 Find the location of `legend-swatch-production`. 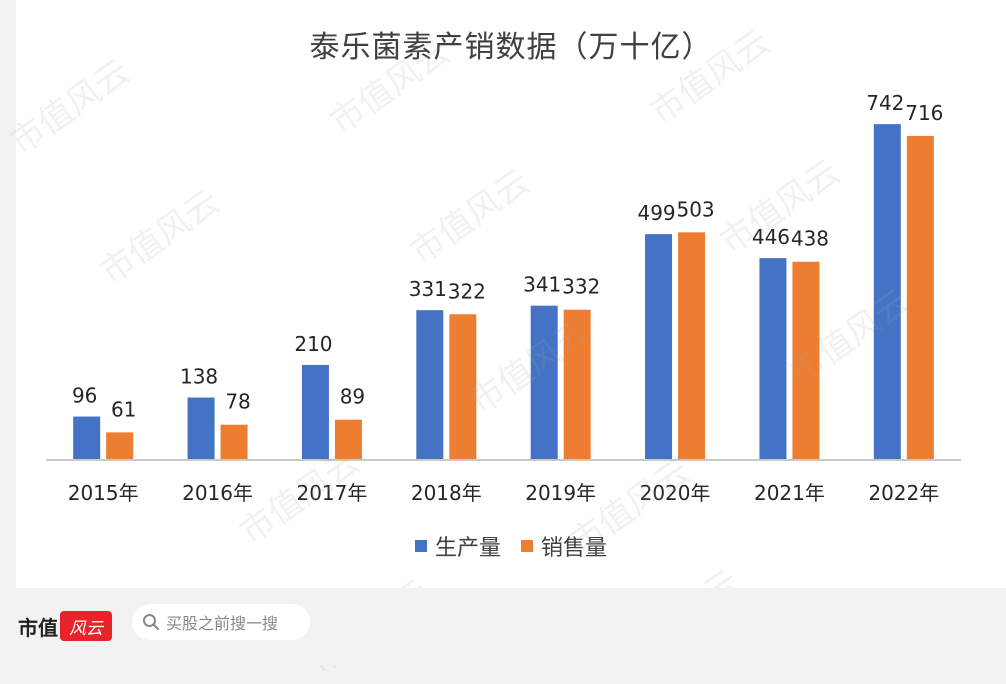

legend-swatch-production is located at coordinates (420, 546).